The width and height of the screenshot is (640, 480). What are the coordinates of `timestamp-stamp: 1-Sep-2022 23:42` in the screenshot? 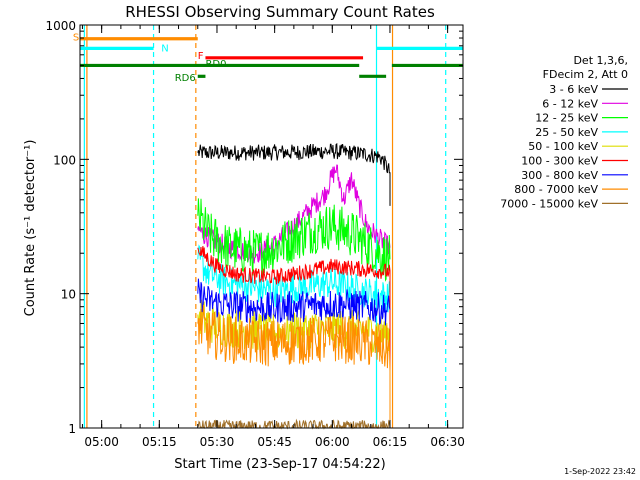 It's located at (600, 471).